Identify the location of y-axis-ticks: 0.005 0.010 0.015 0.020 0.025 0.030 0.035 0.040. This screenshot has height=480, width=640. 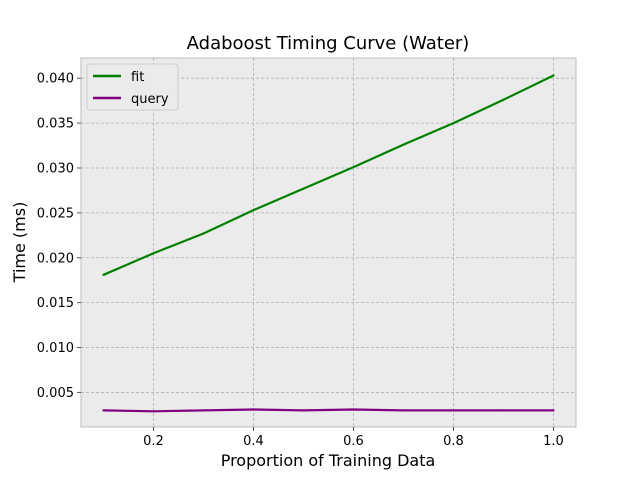
(59, 236).